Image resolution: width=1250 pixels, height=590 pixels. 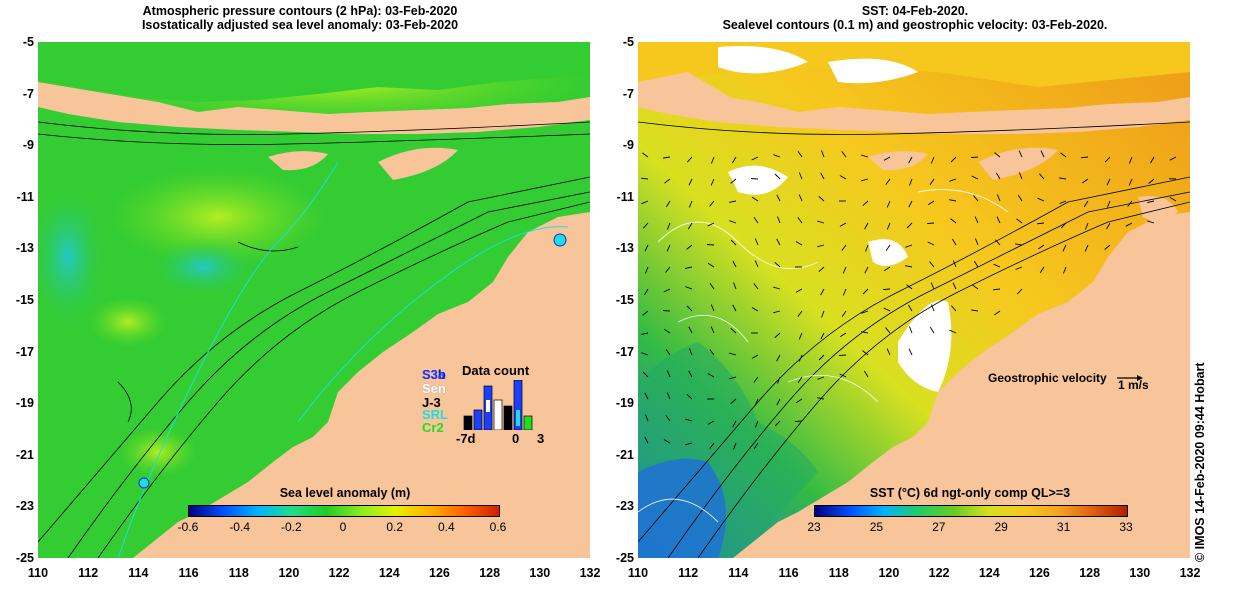 I want to click on data-count-inset, so click(x=501, y=405).